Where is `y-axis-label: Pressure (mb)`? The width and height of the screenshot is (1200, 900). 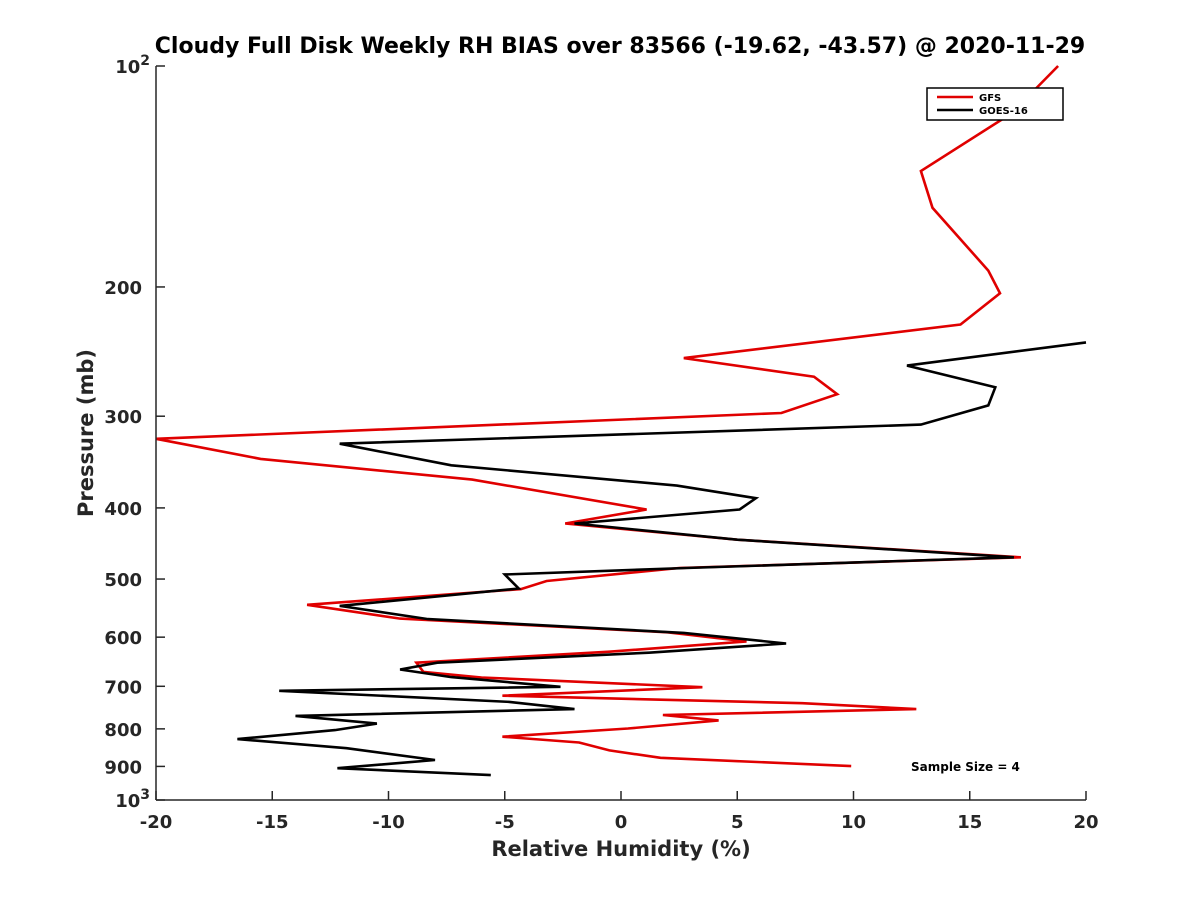
y-axis-label: Pressure (mb) is located at coordinates (86, 433).